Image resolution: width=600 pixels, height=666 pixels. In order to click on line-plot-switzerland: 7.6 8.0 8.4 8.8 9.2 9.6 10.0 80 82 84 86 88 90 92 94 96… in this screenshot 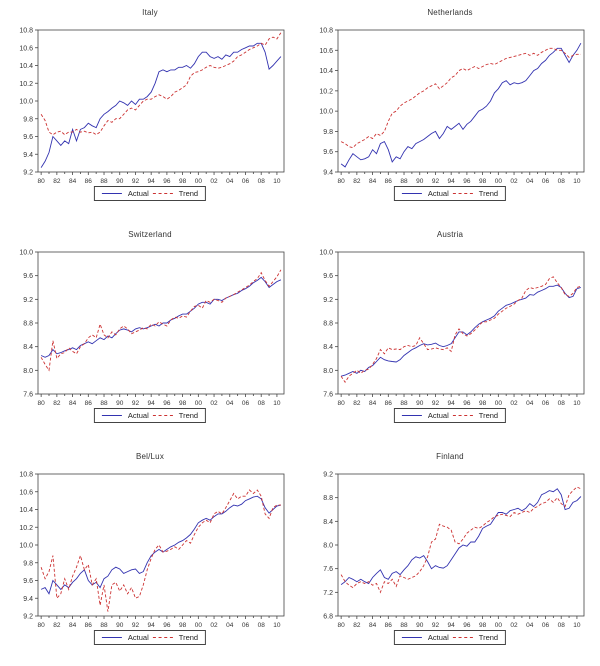, I will do `click(152, 328)`.